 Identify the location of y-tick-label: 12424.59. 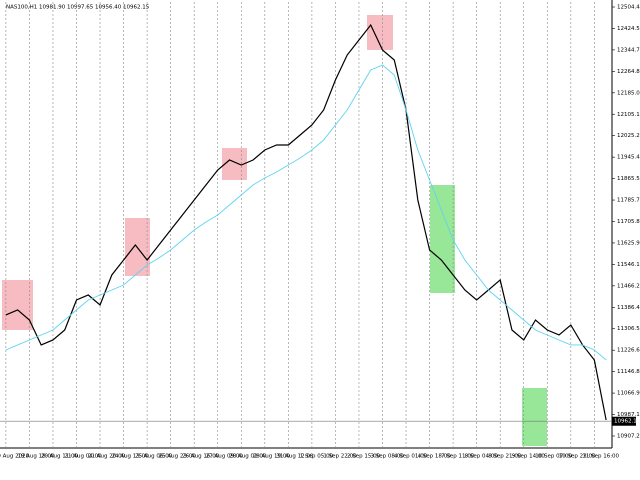
(628, 29).